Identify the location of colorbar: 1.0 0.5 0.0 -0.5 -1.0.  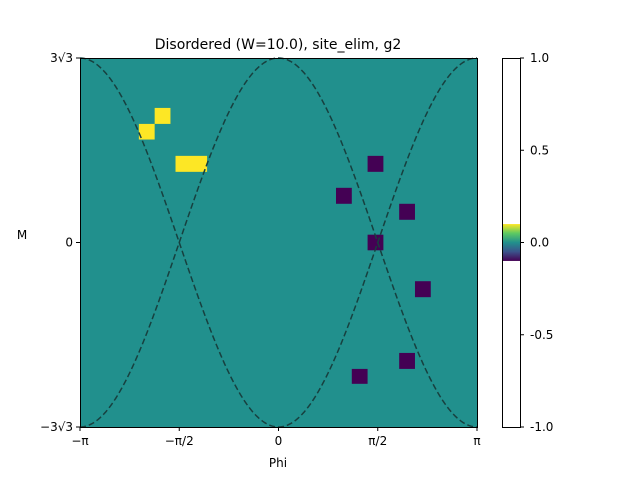
(527, 242).